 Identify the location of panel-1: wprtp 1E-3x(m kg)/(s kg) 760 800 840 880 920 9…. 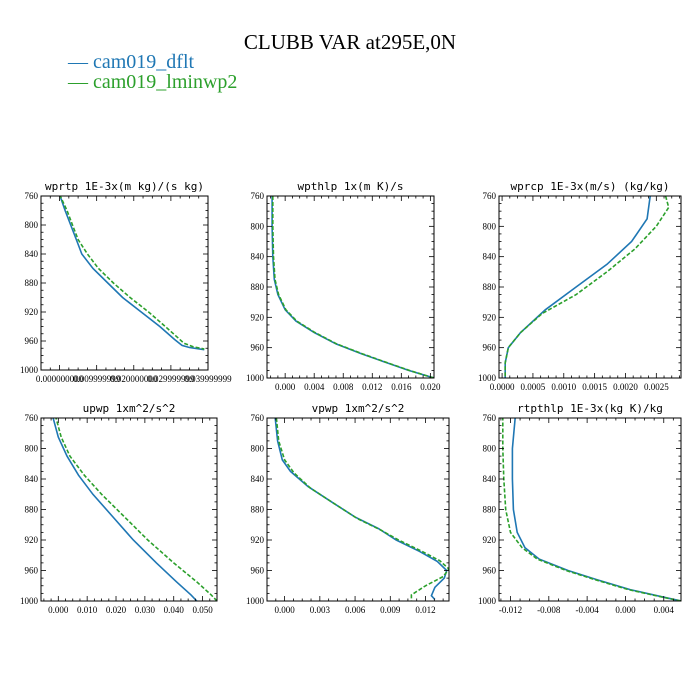
(126, 282).